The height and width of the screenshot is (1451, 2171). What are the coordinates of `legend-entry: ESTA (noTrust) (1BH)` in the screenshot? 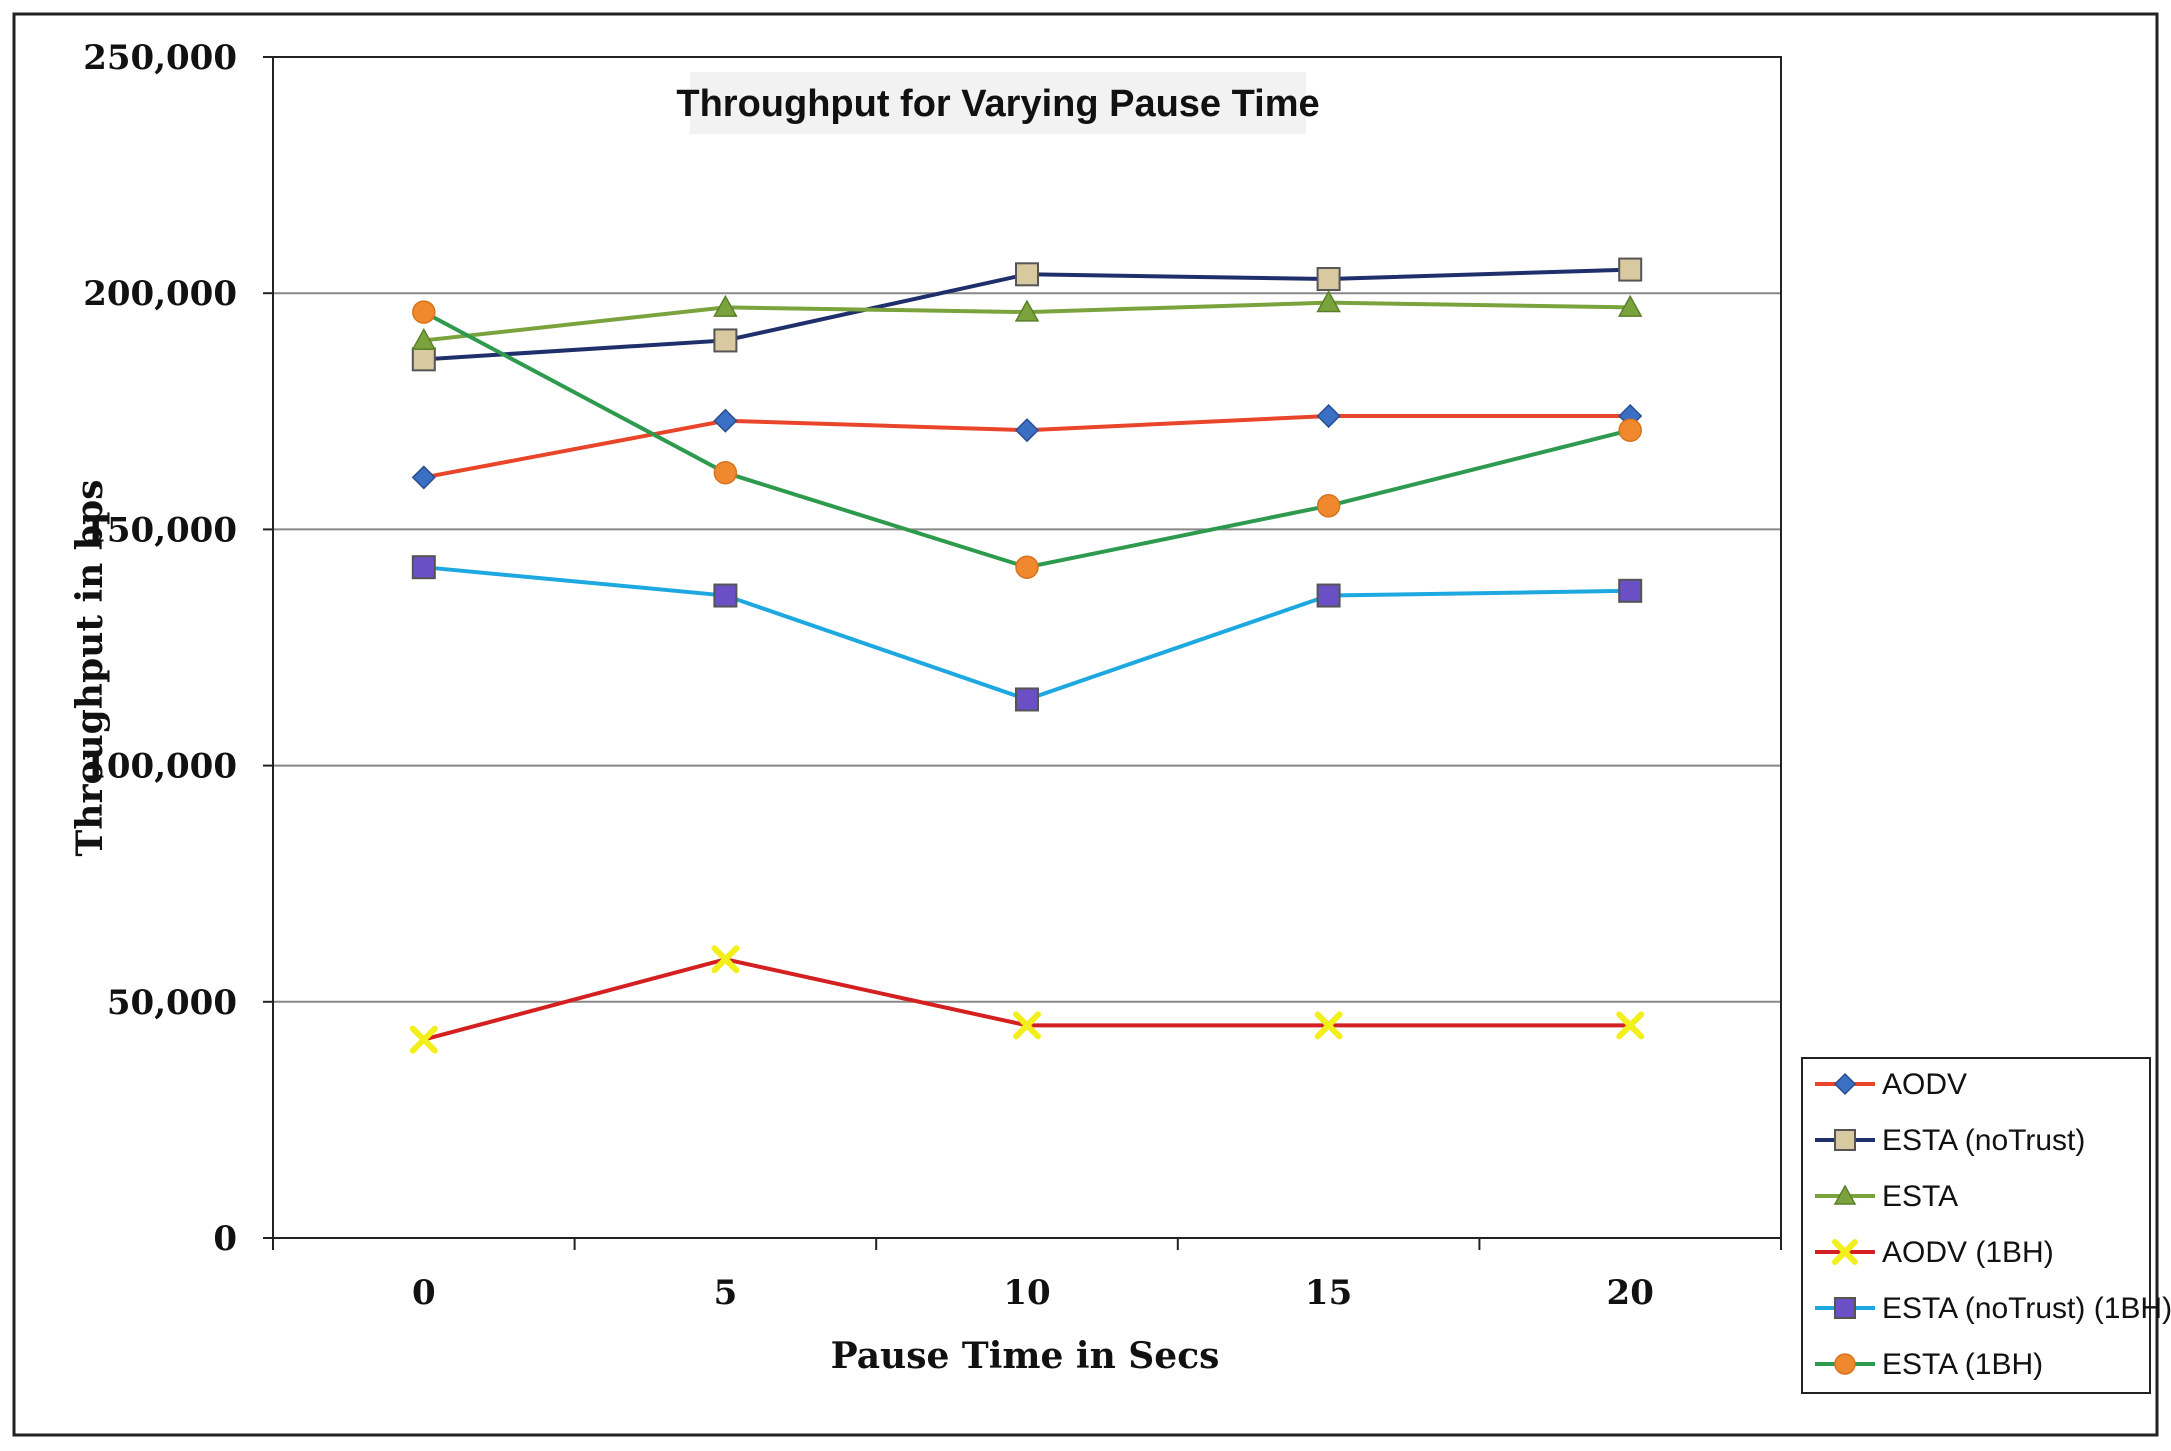 It's located at (1993, 1308).